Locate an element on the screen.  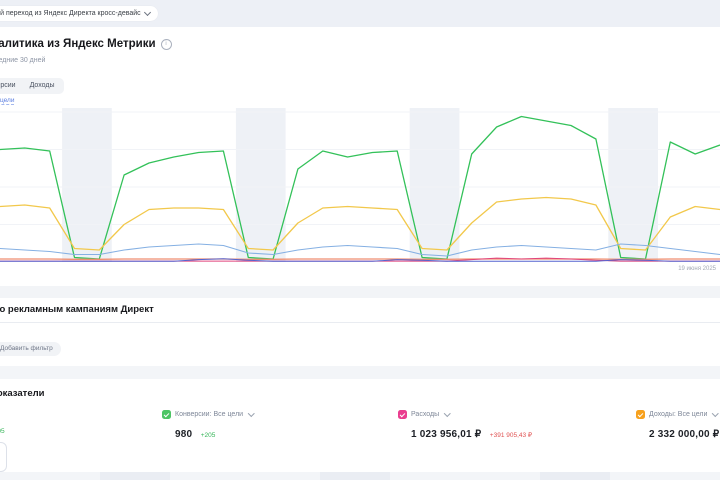
next-section-preview is located at coordinates (360, 476).